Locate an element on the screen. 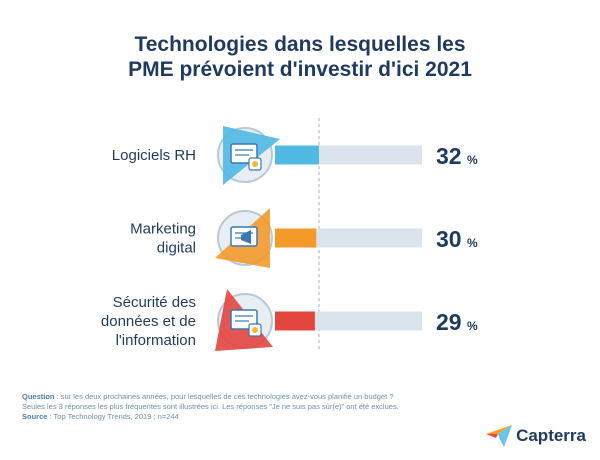 This screenshot has width=600, height=460. chart-title-line-1: Technologies dans lesquelles les is located at coordinates (300, 44).